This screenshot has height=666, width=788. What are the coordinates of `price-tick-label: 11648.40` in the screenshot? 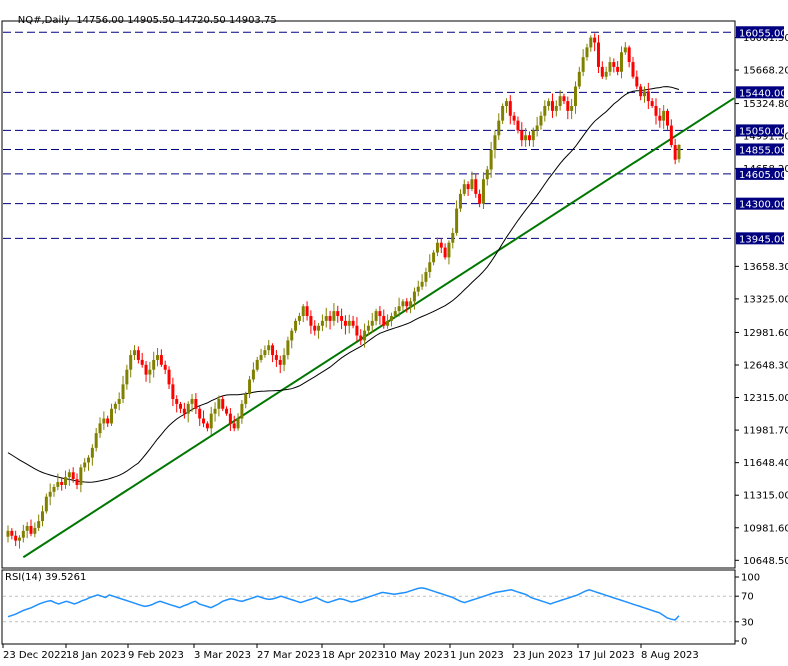 It's located at (765, 463).